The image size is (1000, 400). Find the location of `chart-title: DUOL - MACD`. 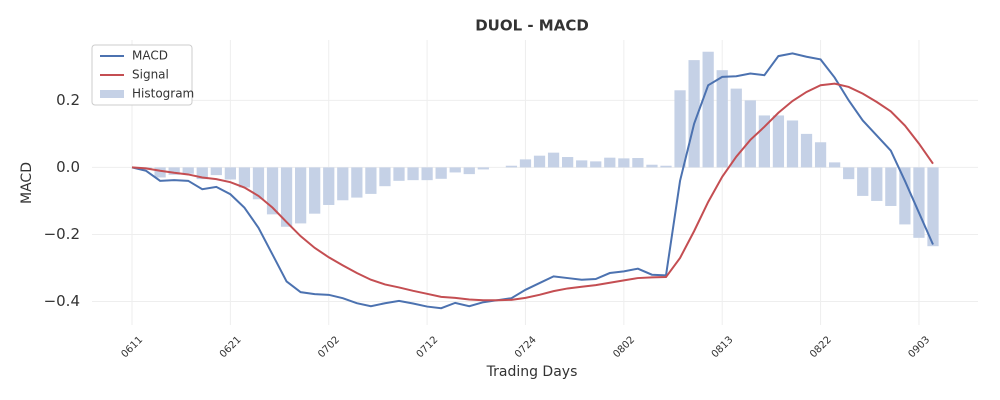

chart-title: DUOL - MACD is located at coordinates (532, 26).